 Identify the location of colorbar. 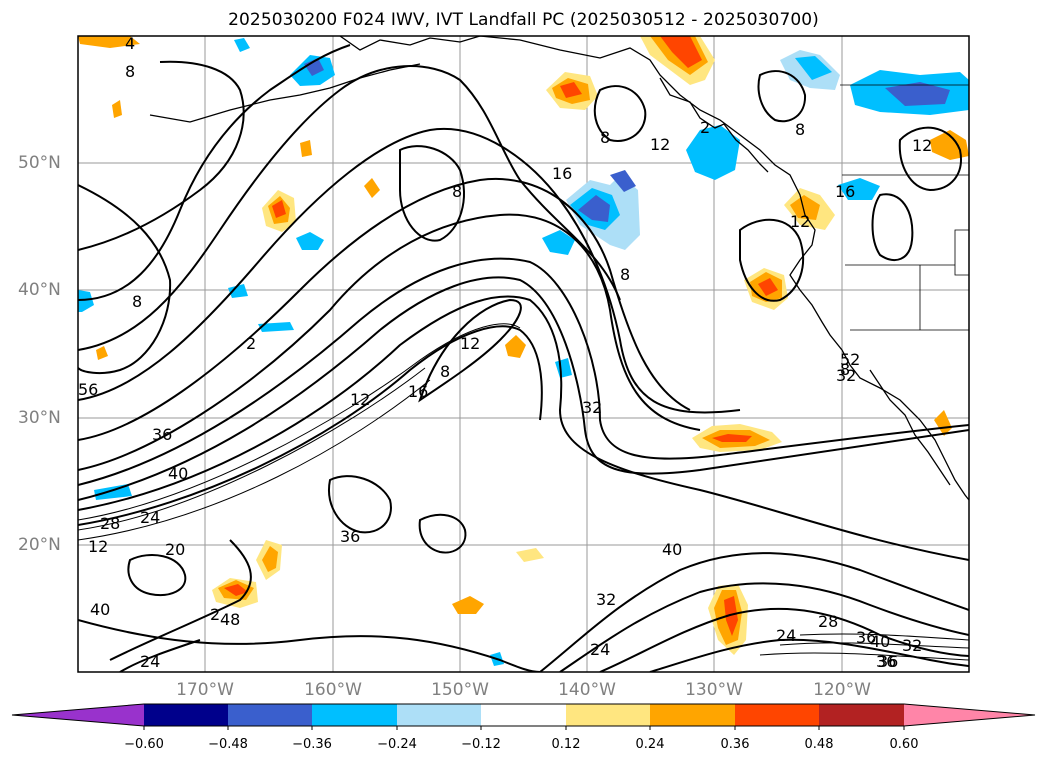
(523, 716).